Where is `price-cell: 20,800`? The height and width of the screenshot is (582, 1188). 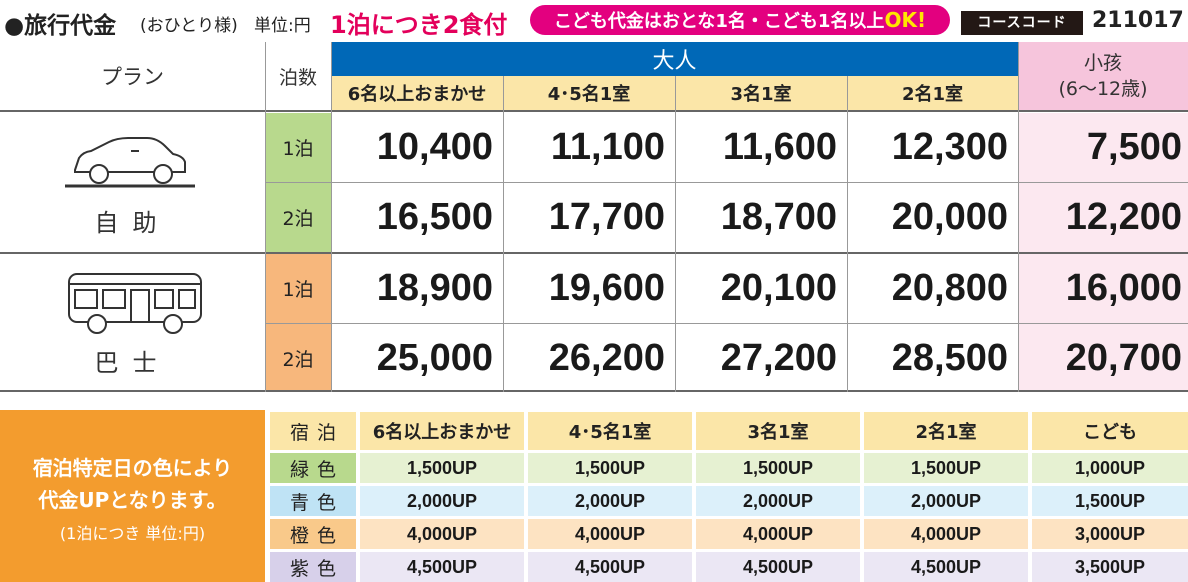 price-cell: 20,800 is located at coordinates (949, 288).